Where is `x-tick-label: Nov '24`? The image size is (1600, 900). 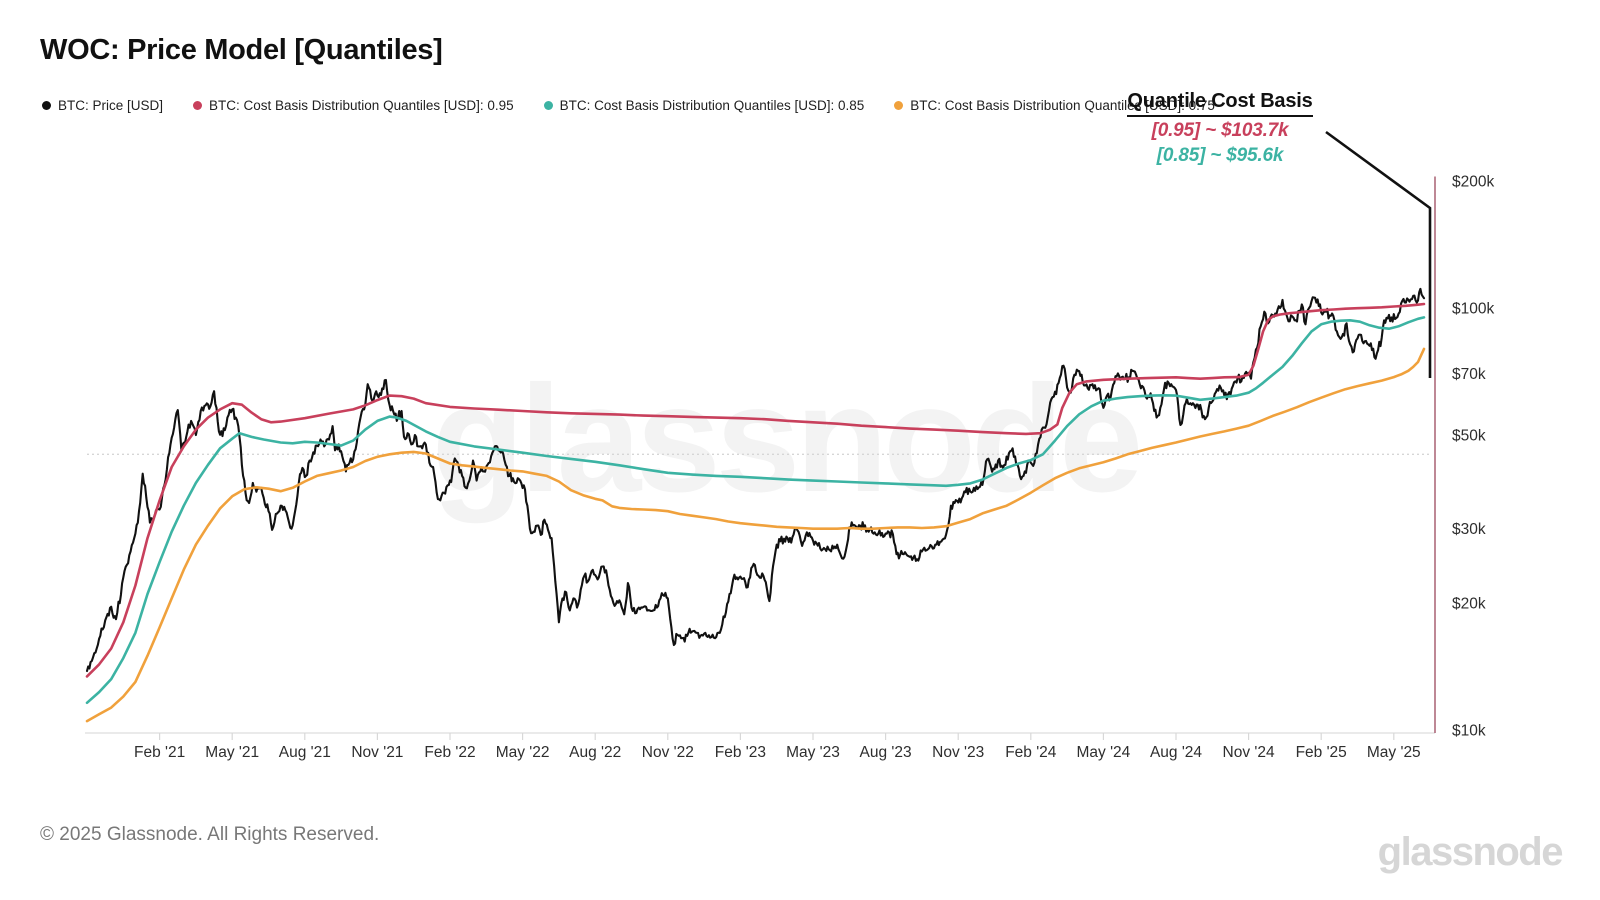 x-tick-label: Nov '24 is located at coordinates (1249, 752).